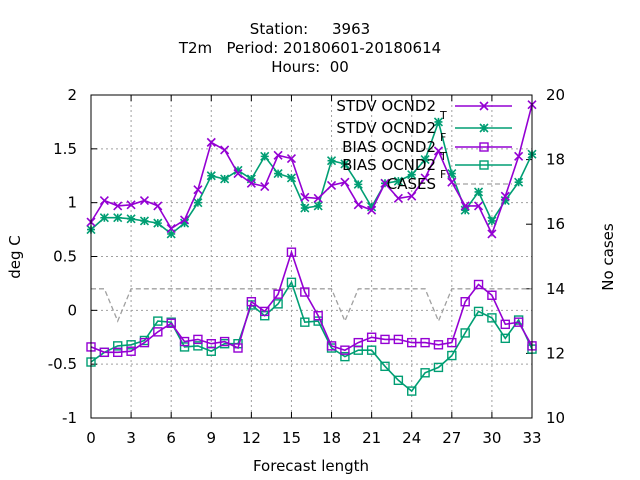  Describe the element at coordinates (451, 438) in the screenshot. I see `x-tick-label: 27` at that location.